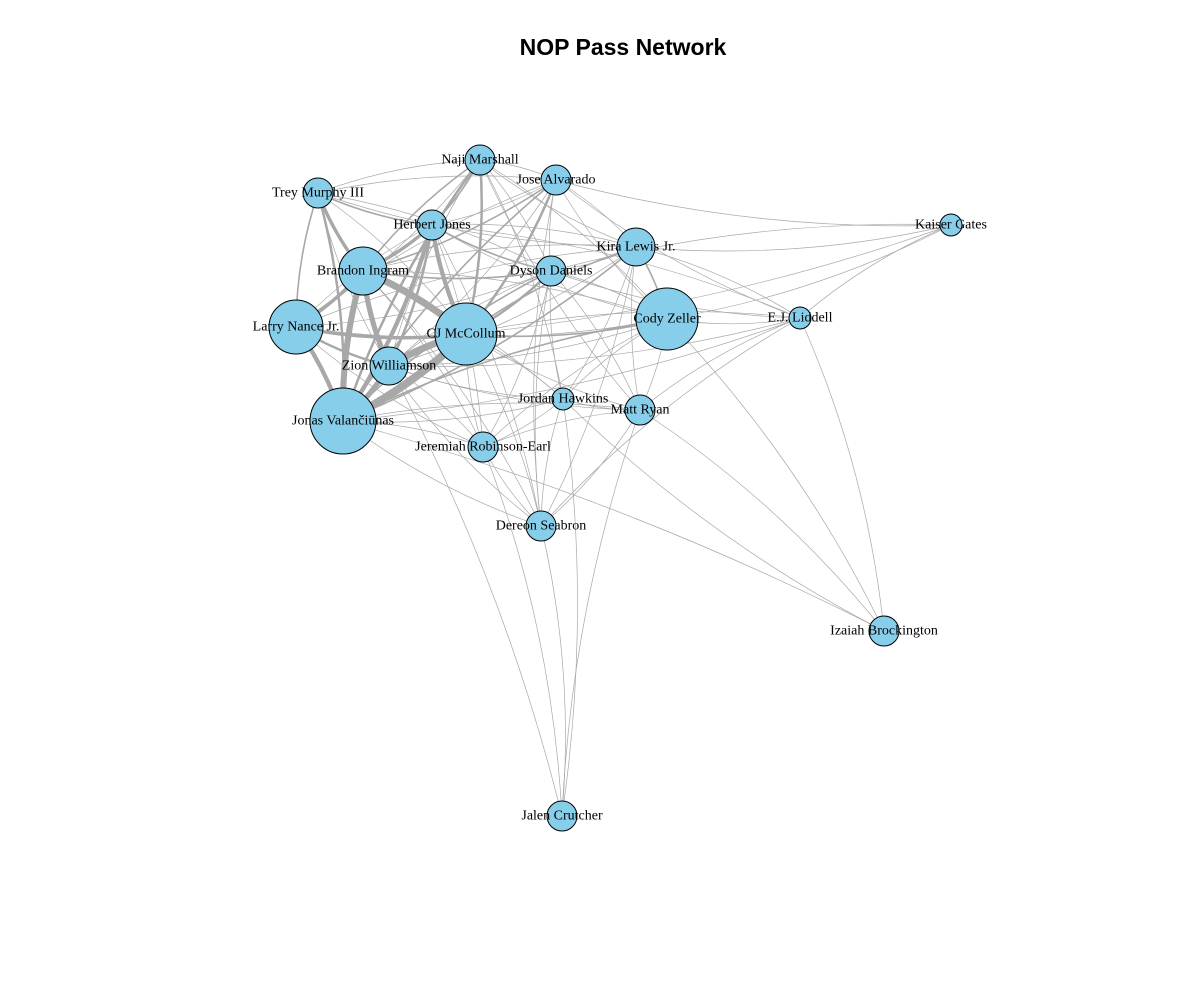 This screenshot has height=1000, width=1200. Describe the element at coordinates (514, 388) in the screenshot. I see `edge-matt-zion` at that location.